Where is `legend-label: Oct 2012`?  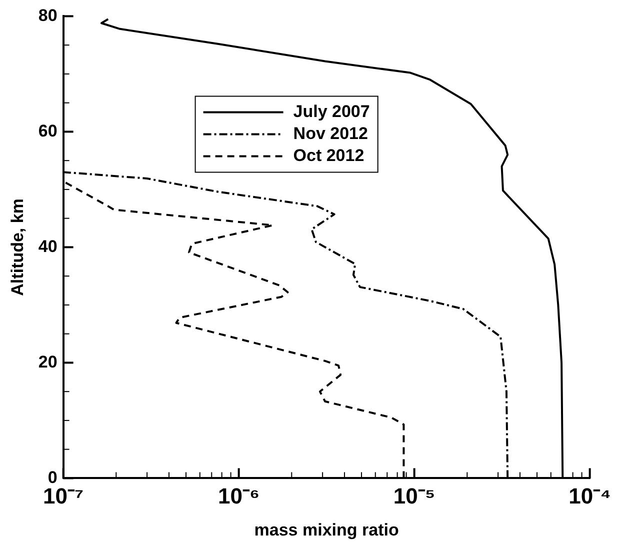
legend-label: Oct 2012 is located at coordinates (328, 155).